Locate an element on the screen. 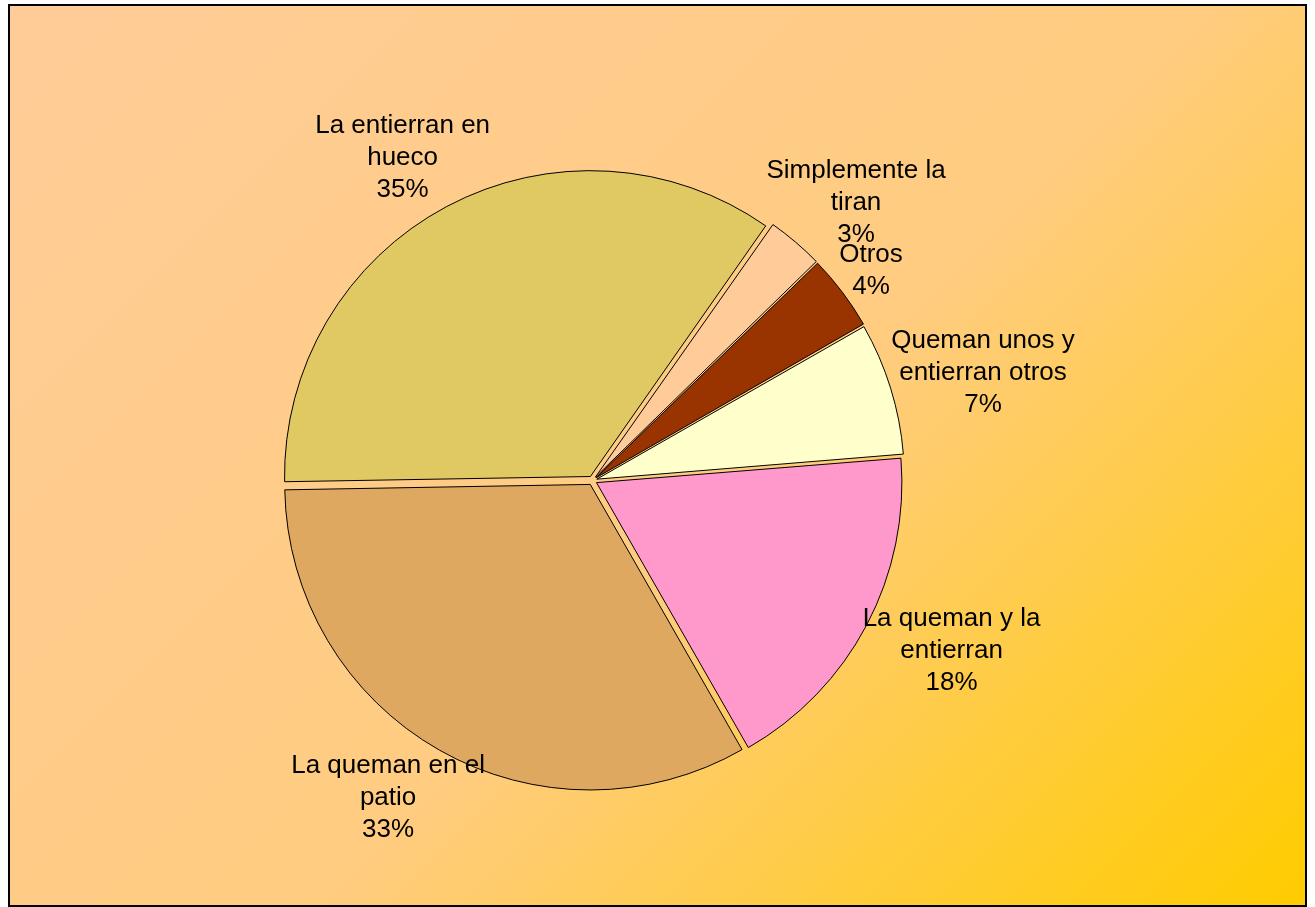 The width and height of the screenshot is (1315, 907). slice-label: Simplemente la tiran is located at coordinates (856, 184).